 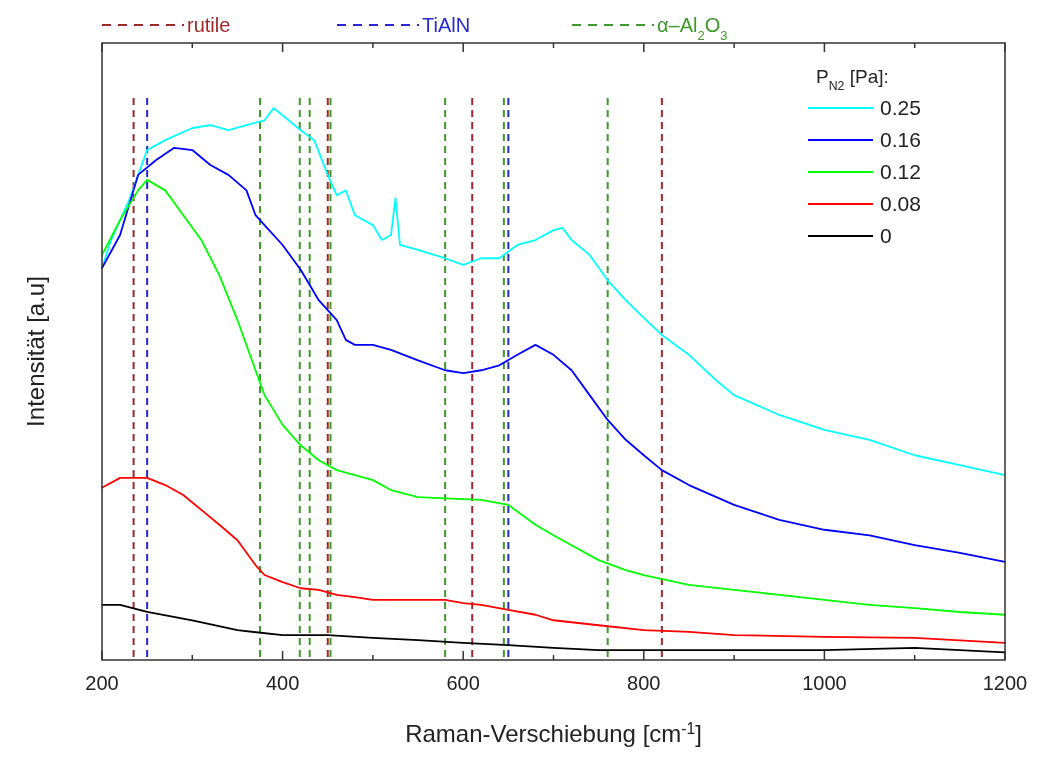 What do you see at coordinates (886, 235) in the screenshot?
I see `legend-label: 0` at bounding box center [886, 235].